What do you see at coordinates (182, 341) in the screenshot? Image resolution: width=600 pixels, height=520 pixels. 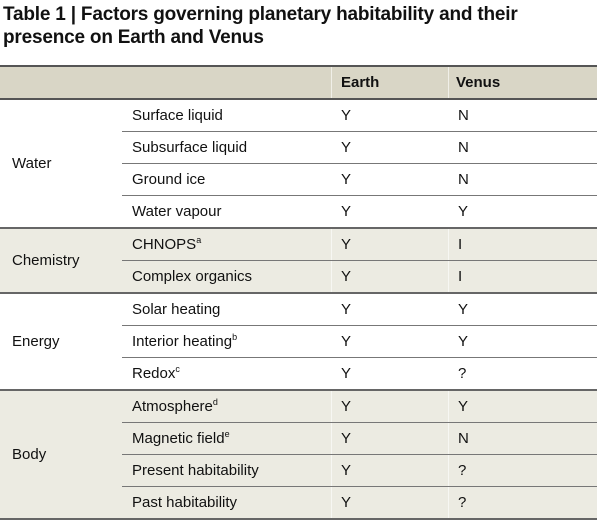 I see `factor-label: Interior heating` at bounding box center [182, 341].